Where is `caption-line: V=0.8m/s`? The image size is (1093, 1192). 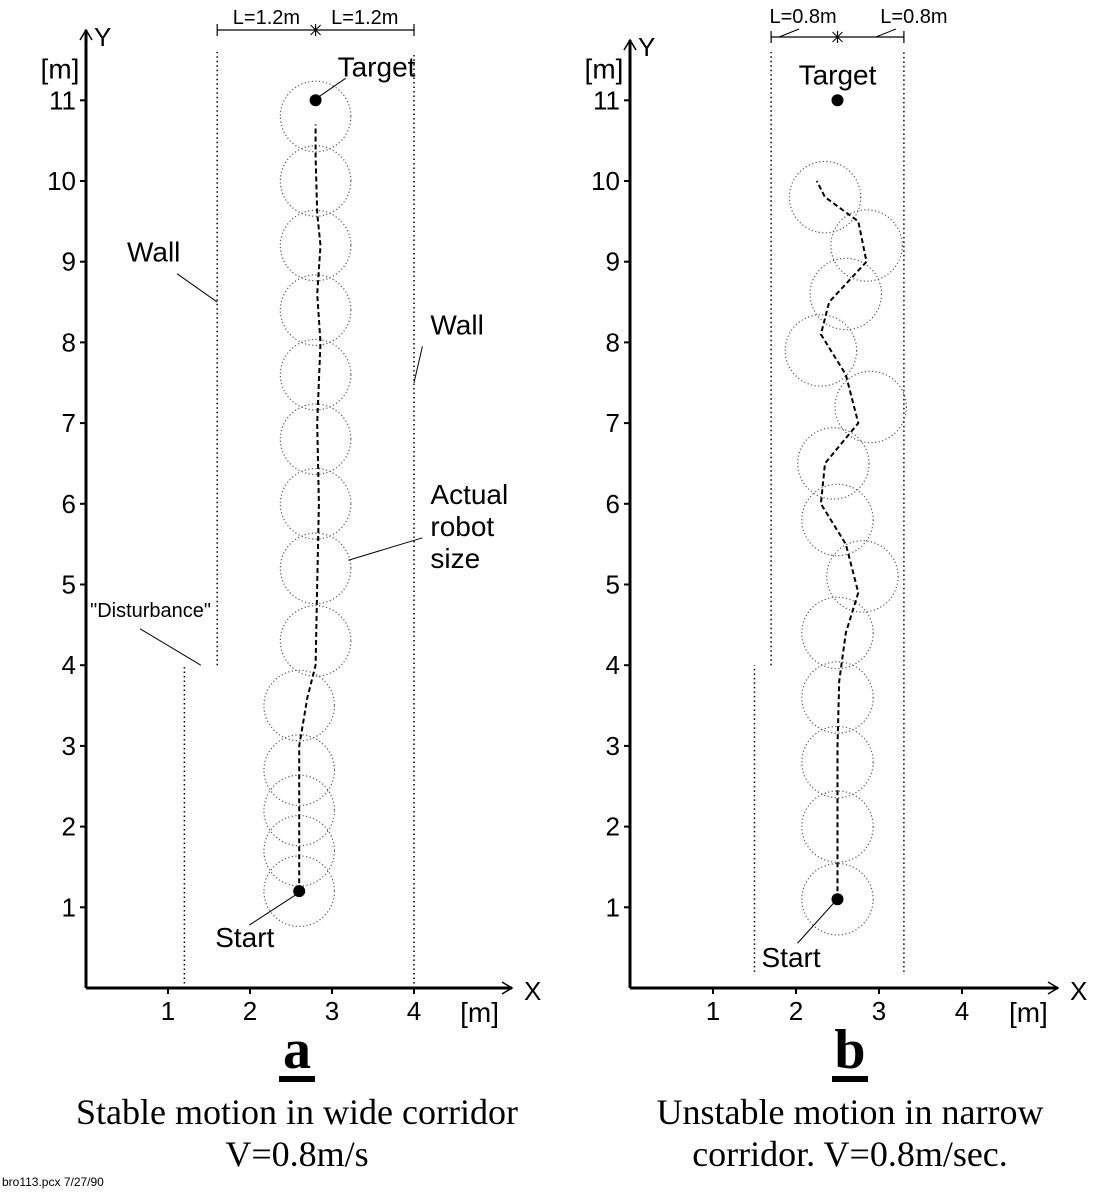
caption-line: V=0.8m/s is located at coordinates (296, 1154).